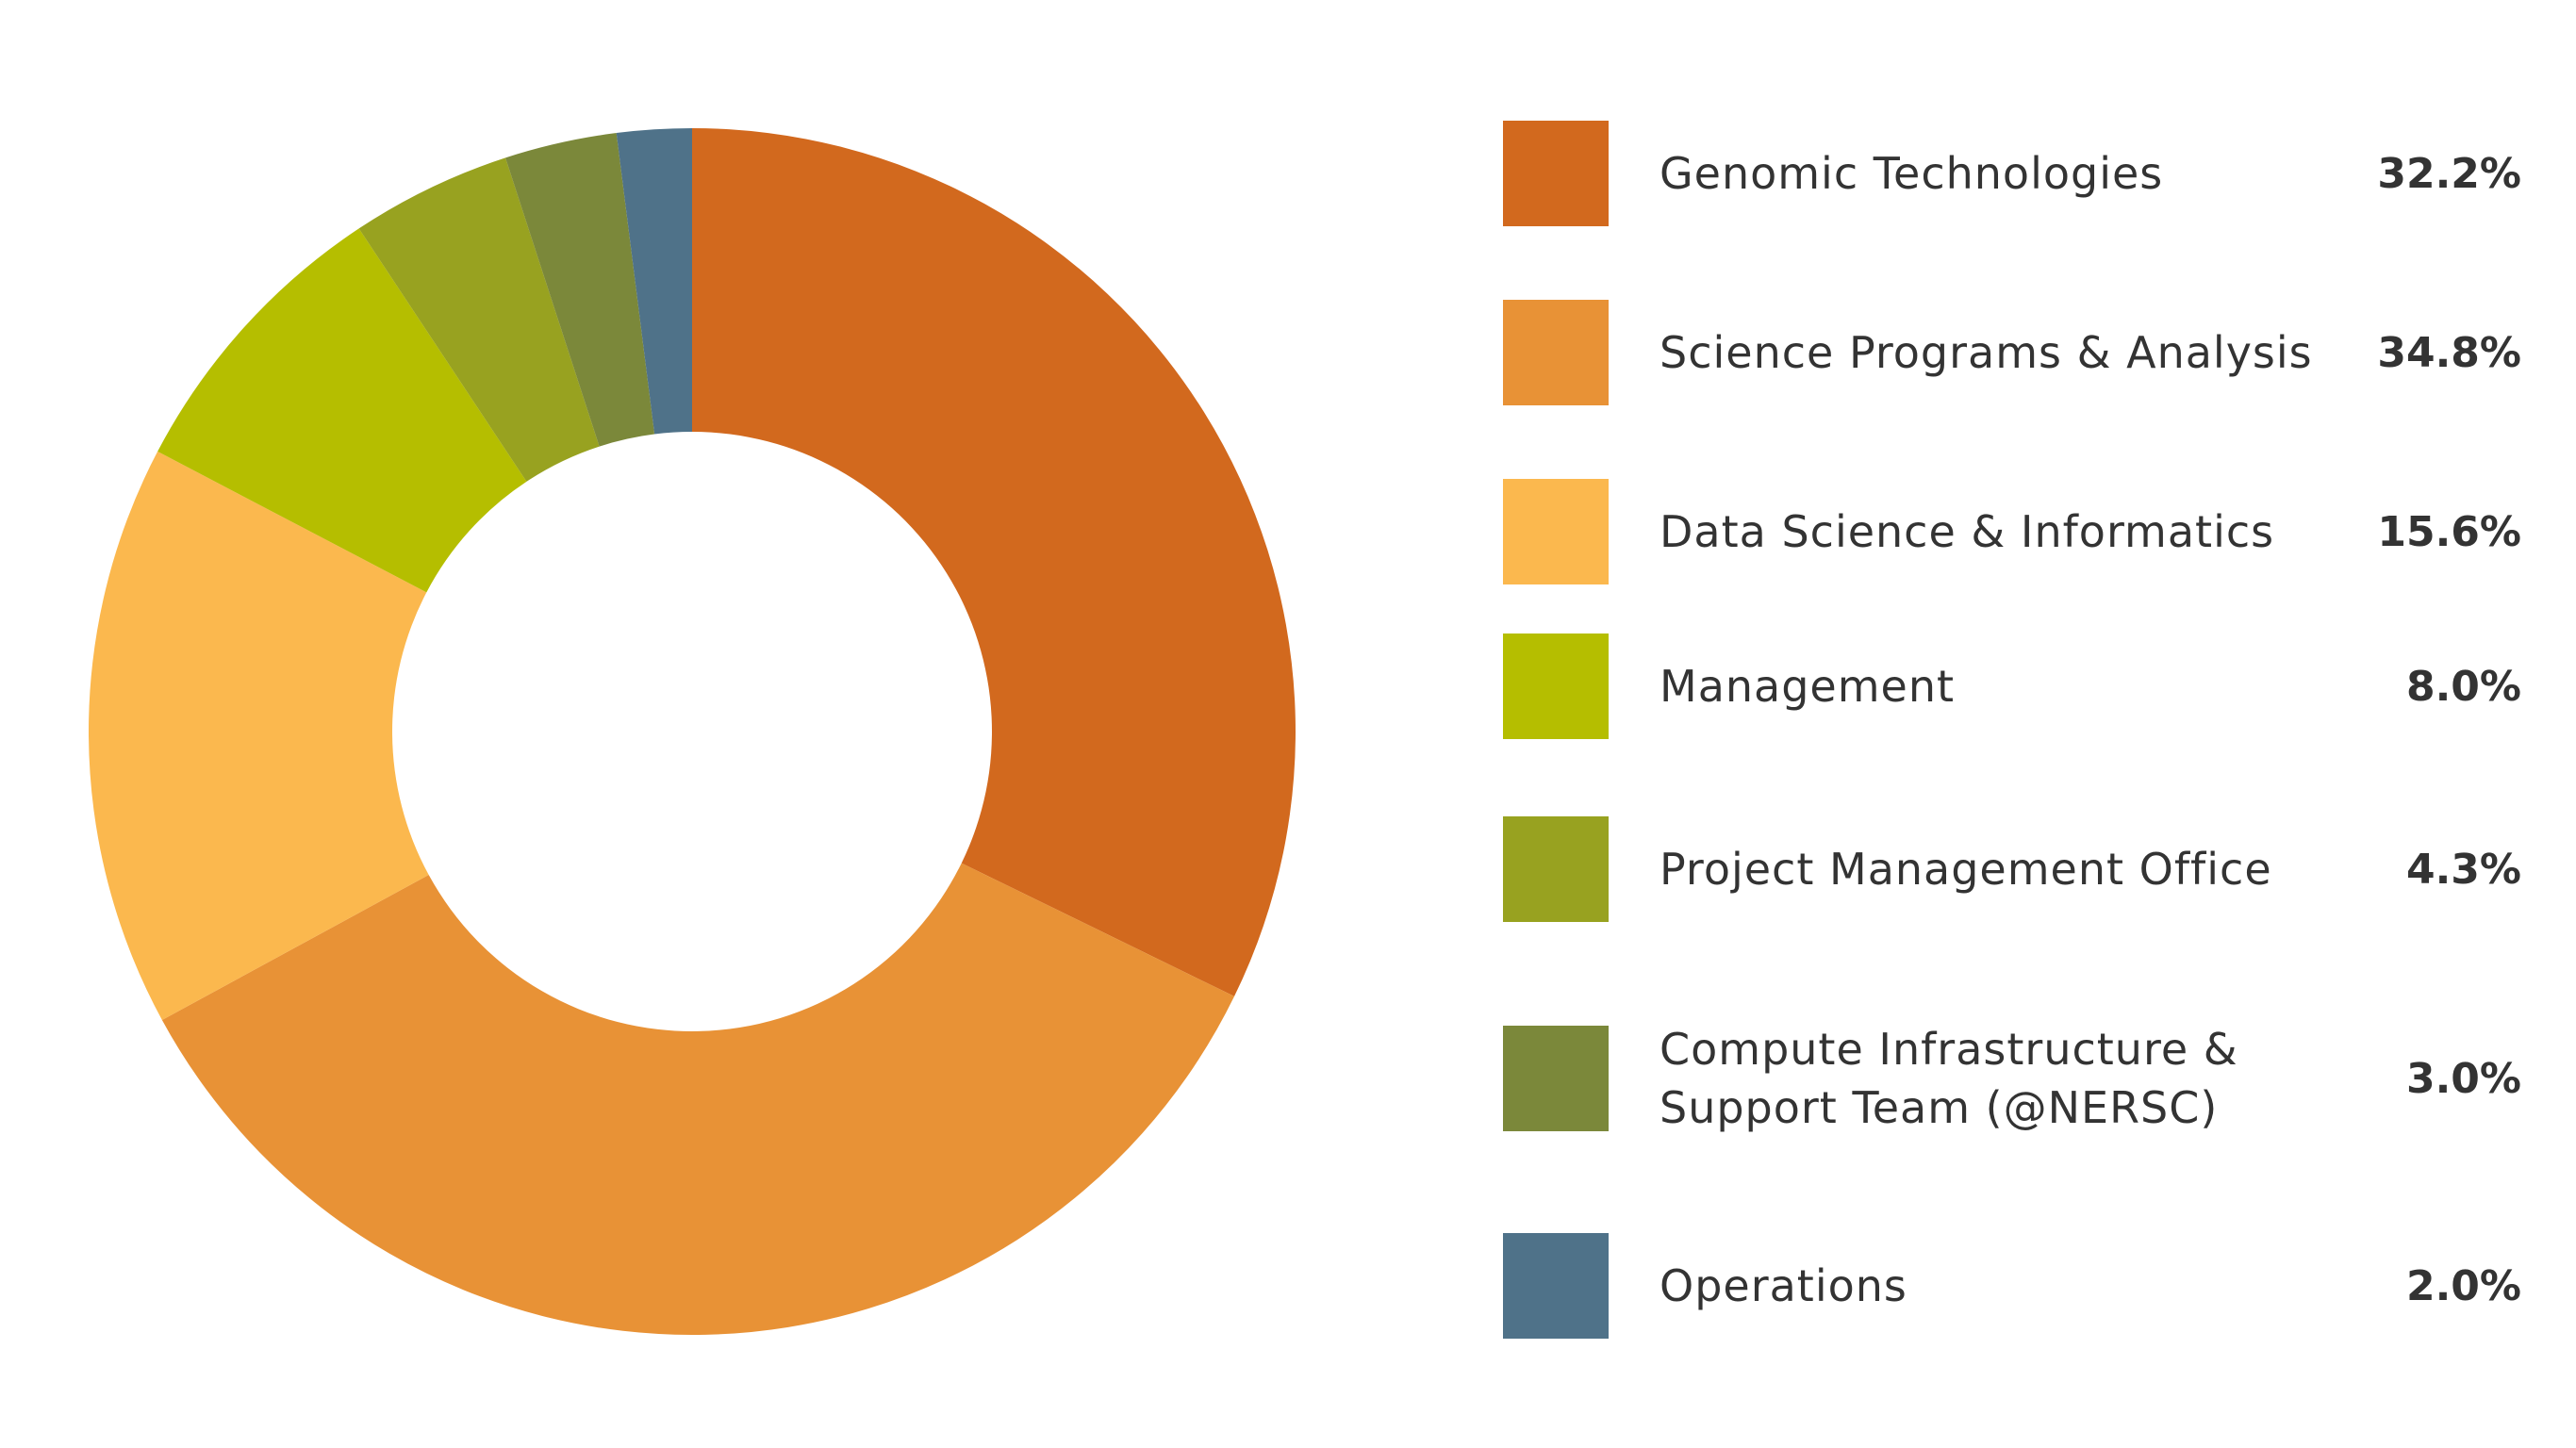 The image size is (2576, 1448). What do you see at coordinates (2012, 686) in the screenshot?
I see `legend-item: Management 8.0%` at bounding box center [2012, 686].